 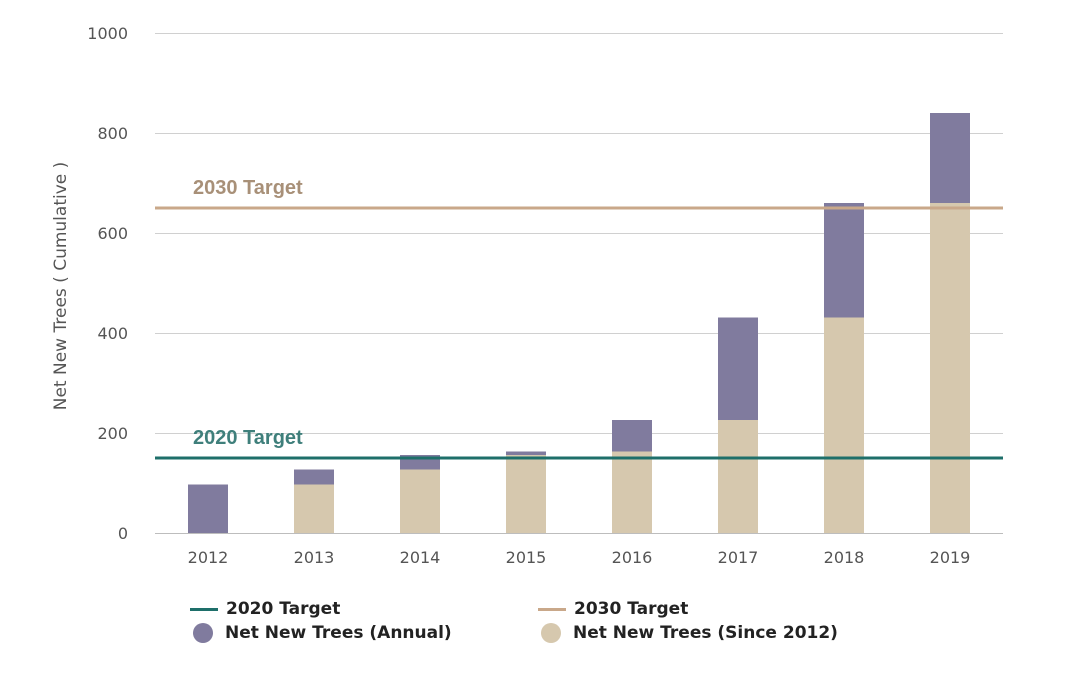 What do you see at coordinates (552, 609) in the screenshot?
I see `legend-swatch-2030-target` at bounding box center [552, 609].